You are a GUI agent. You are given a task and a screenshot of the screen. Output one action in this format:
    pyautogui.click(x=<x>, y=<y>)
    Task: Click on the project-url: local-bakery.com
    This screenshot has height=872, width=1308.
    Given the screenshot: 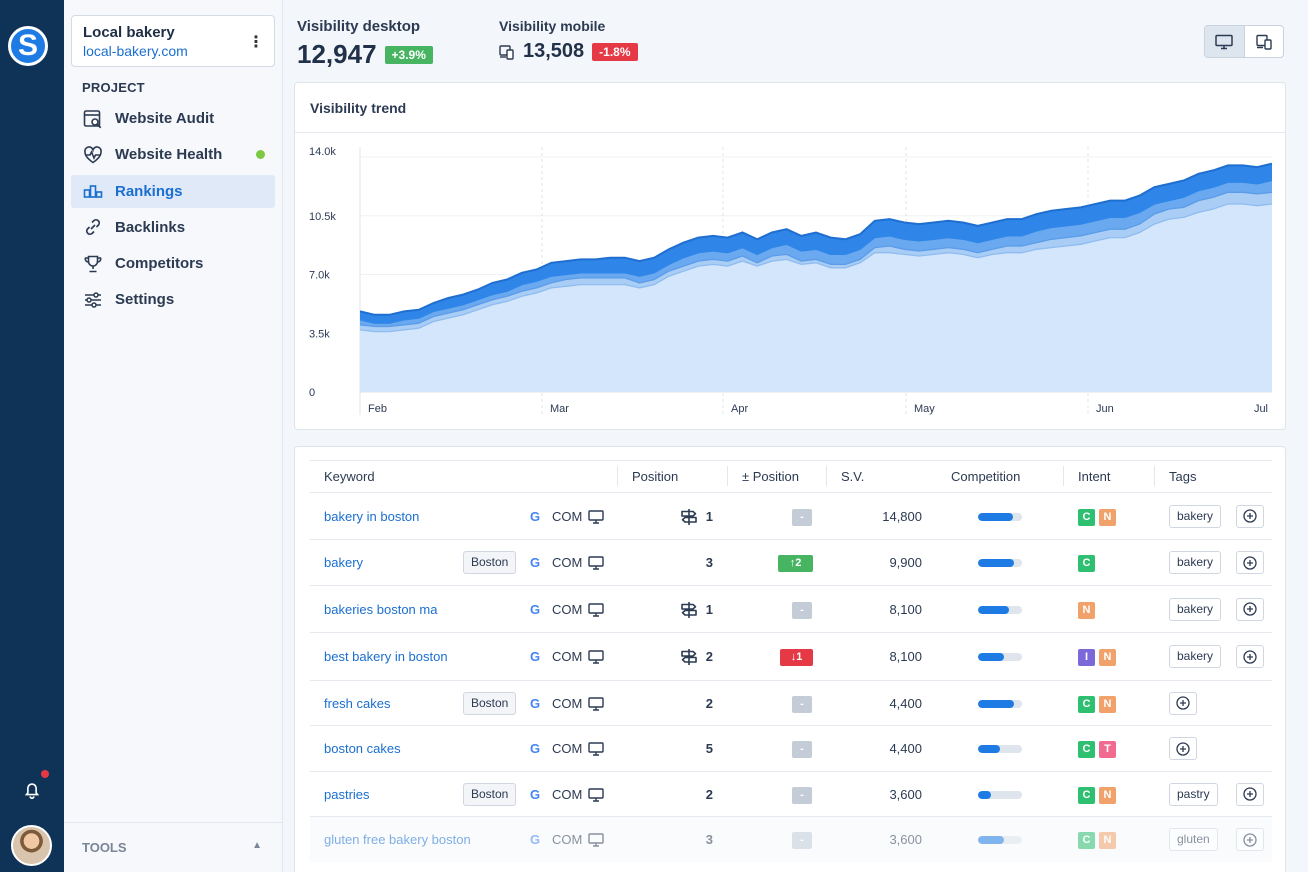 What is the action you would take?
    pyautogui.click(x=135, y=51)
    